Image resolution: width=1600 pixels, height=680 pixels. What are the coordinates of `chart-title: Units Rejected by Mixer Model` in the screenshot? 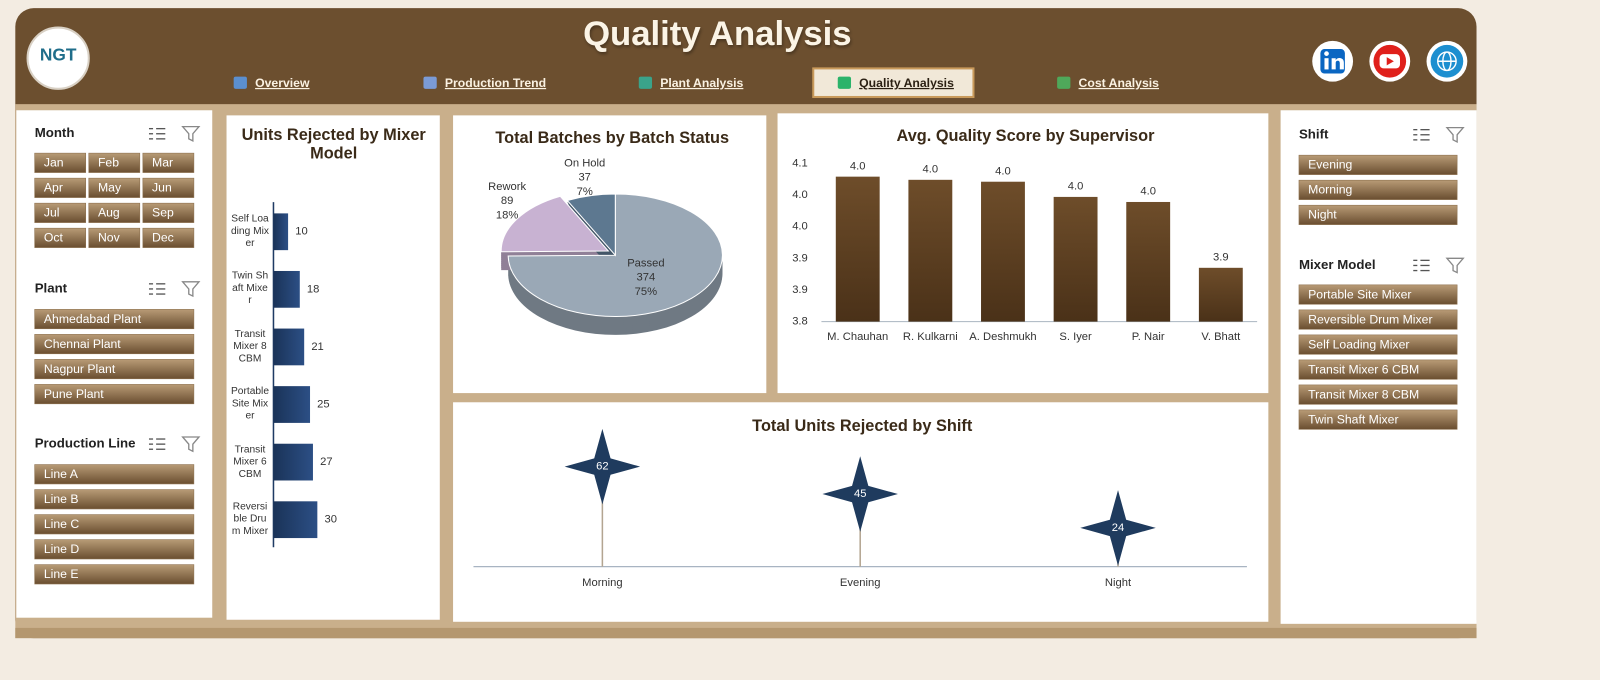 It's located at (333, 144).